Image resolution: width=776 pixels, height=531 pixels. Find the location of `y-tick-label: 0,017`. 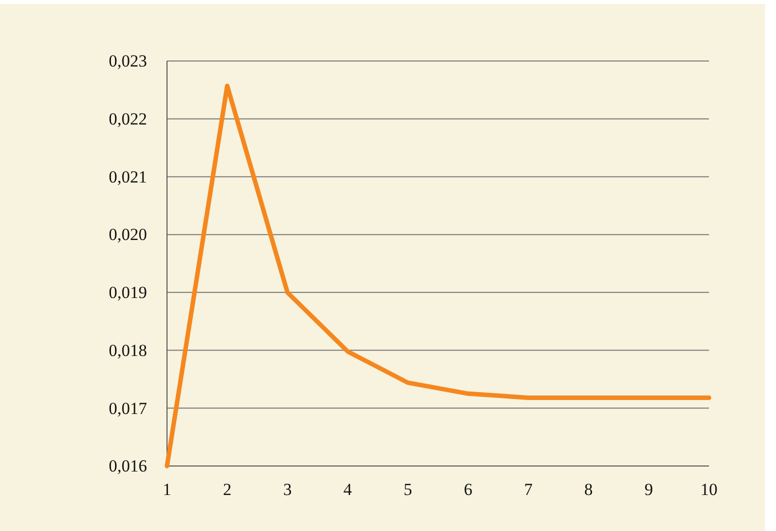

y-tick-label: 0,017 is located at coordinates (128, 408).